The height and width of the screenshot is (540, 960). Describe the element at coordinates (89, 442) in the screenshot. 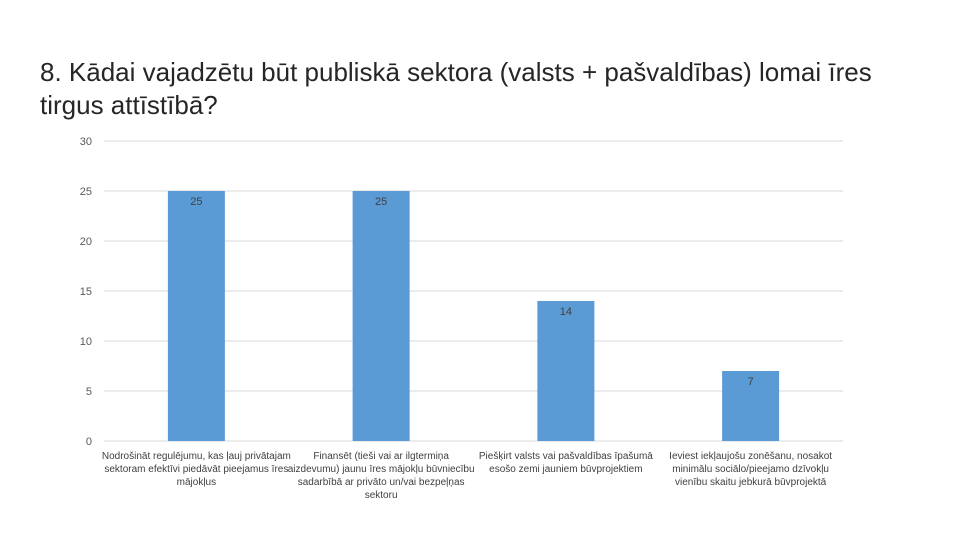

I see `y-tick-label: 0` at that location.